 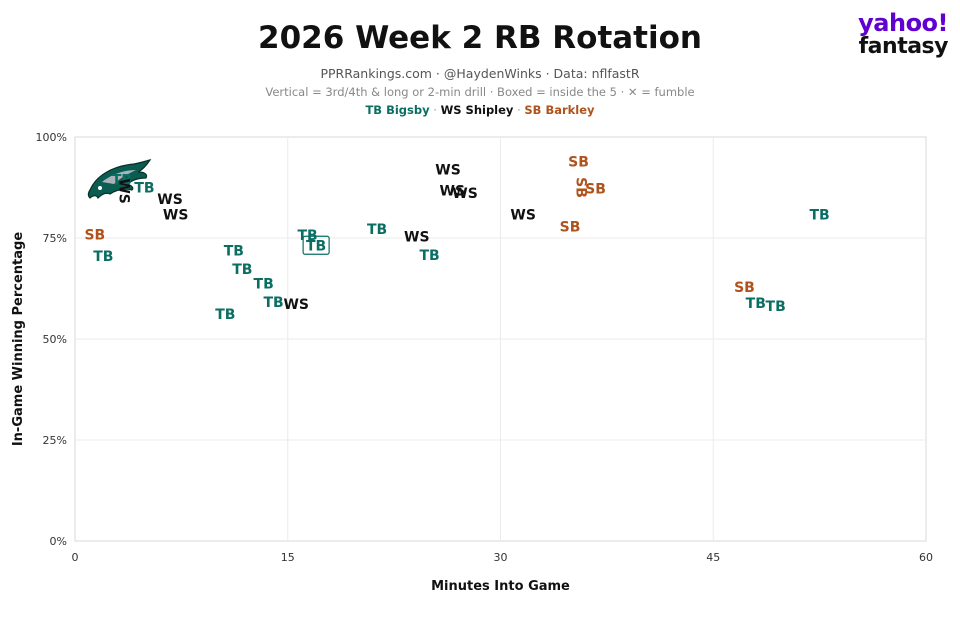 What do you see at coordinates (500, 586) in the screenshot?
I see `x-axis-title: Minutes Into Game` at bounding box center [500, 586].